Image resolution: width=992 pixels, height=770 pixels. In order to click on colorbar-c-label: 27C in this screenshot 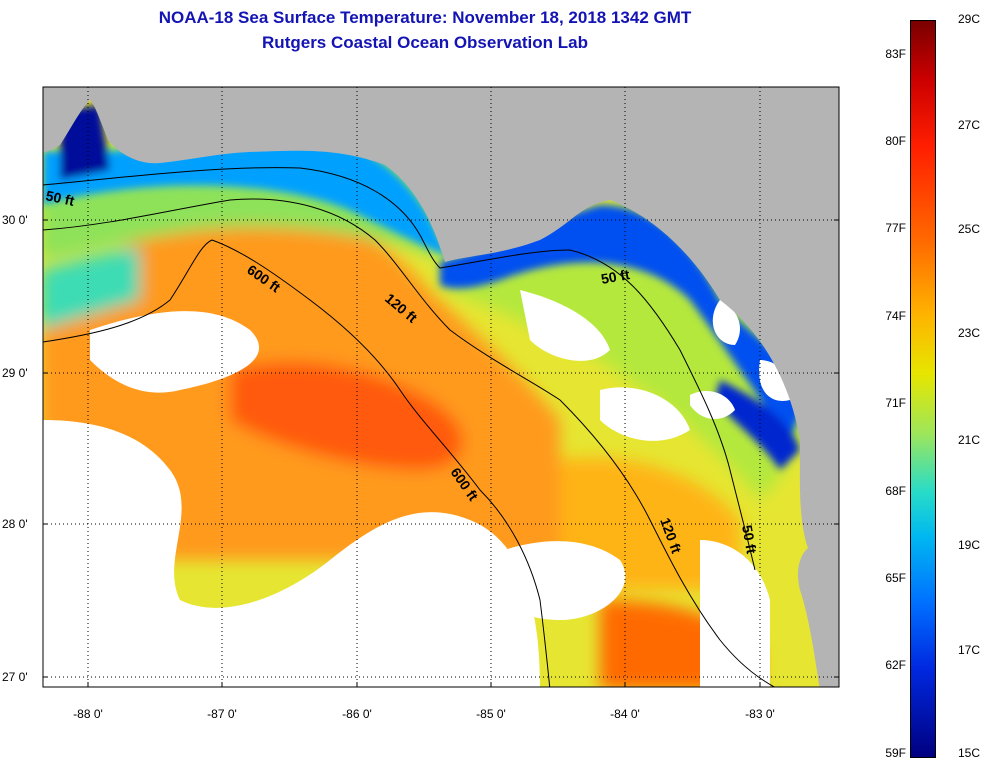, I will do `click(969, 125)`.